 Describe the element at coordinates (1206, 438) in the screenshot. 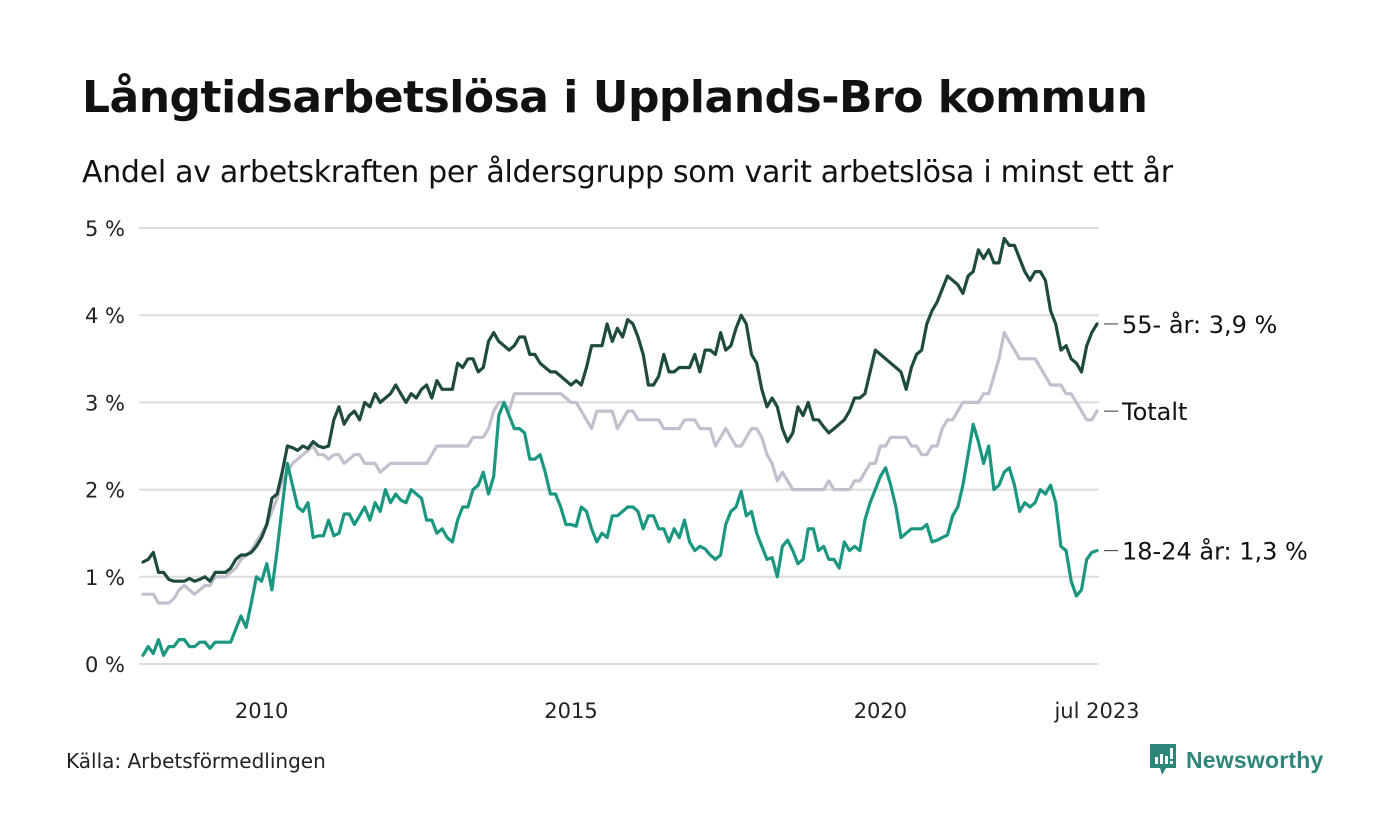

I see `end-labels: Totalt 55- år: 3,9 % 18-24 år: 1,3 %` at that location.